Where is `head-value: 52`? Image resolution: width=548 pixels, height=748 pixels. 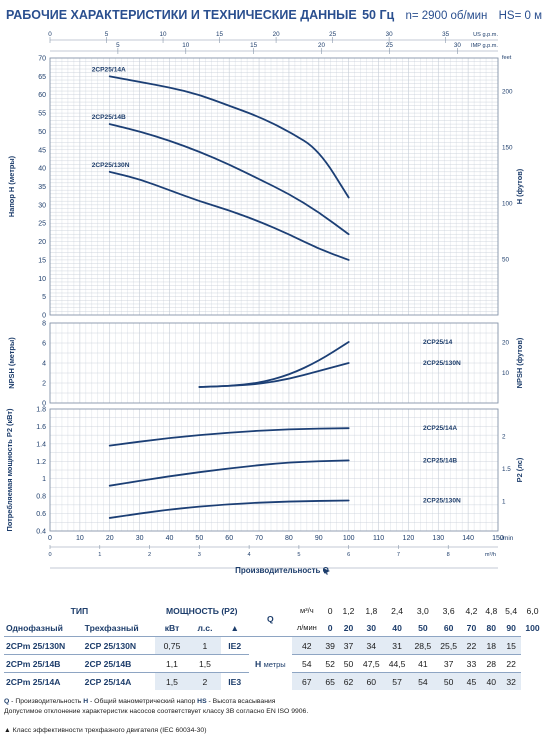
head-value: 52 is located at coordinates (330, 663).